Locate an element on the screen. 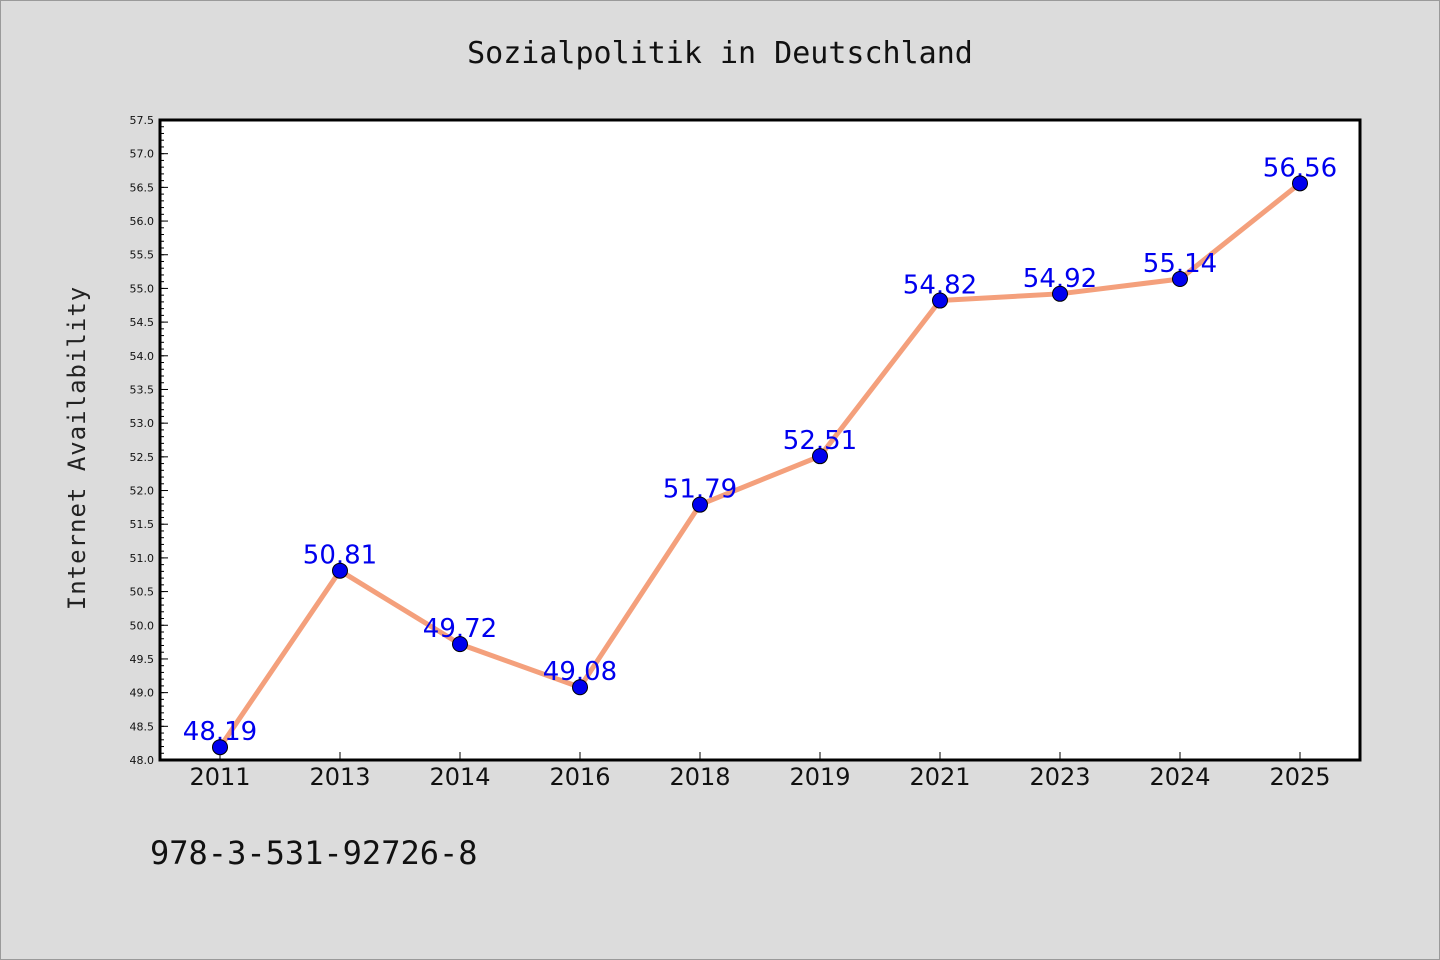  x-tick-label: 2016 is located at coordinates (579, 777).